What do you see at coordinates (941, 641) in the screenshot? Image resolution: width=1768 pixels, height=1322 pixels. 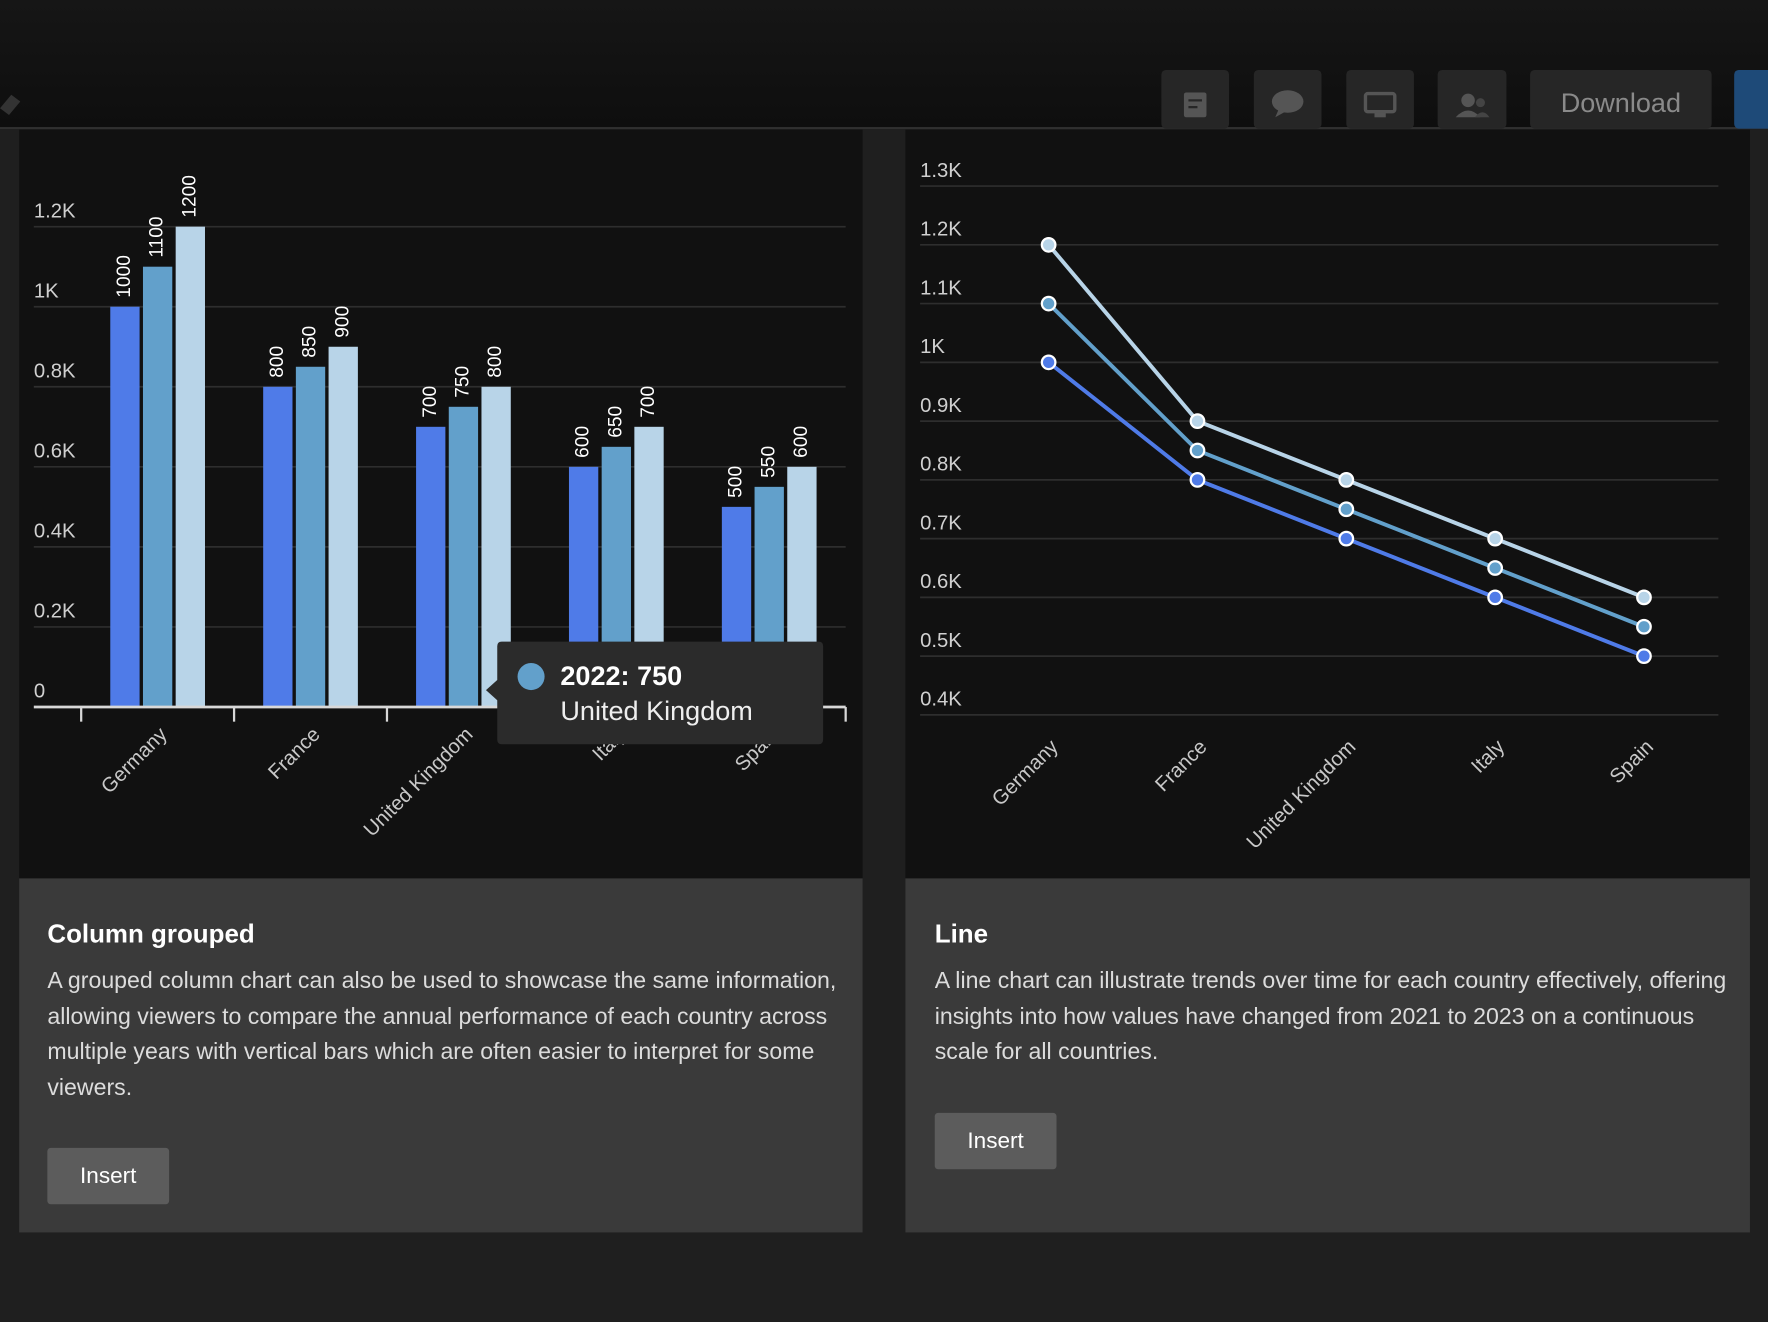 I see `y-tick-label: 0.5K` at bounding box center [941, 641].